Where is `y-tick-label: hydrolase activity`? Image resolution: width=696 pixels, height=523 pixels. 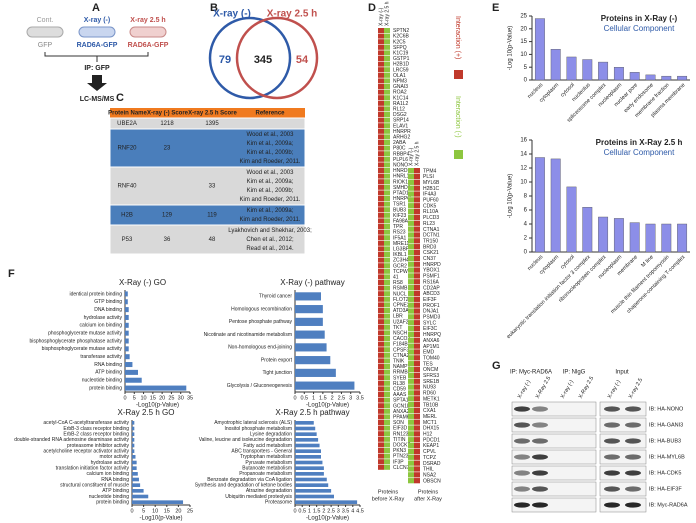 y-tick-label: hydrolase activity is located at coordinates (110, 463).